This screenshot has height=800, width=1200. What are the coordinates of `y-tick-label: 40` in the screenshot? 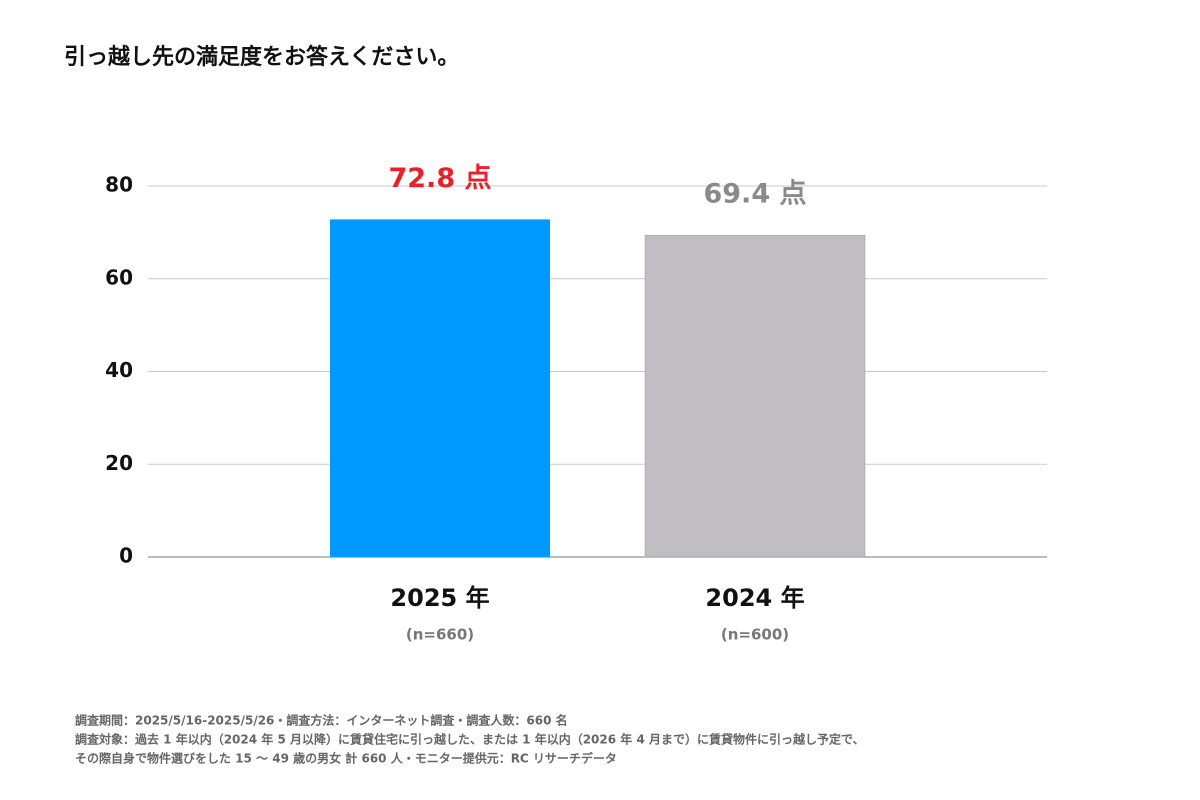 It's located at (119, 370).